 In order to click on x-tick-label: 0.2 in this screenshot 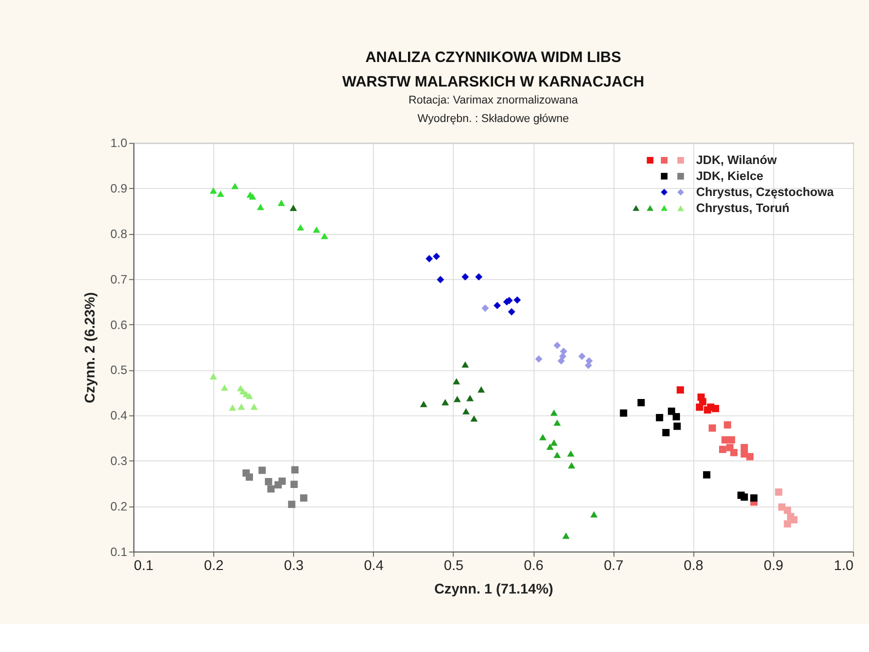, I will do `click(214, 564)`.